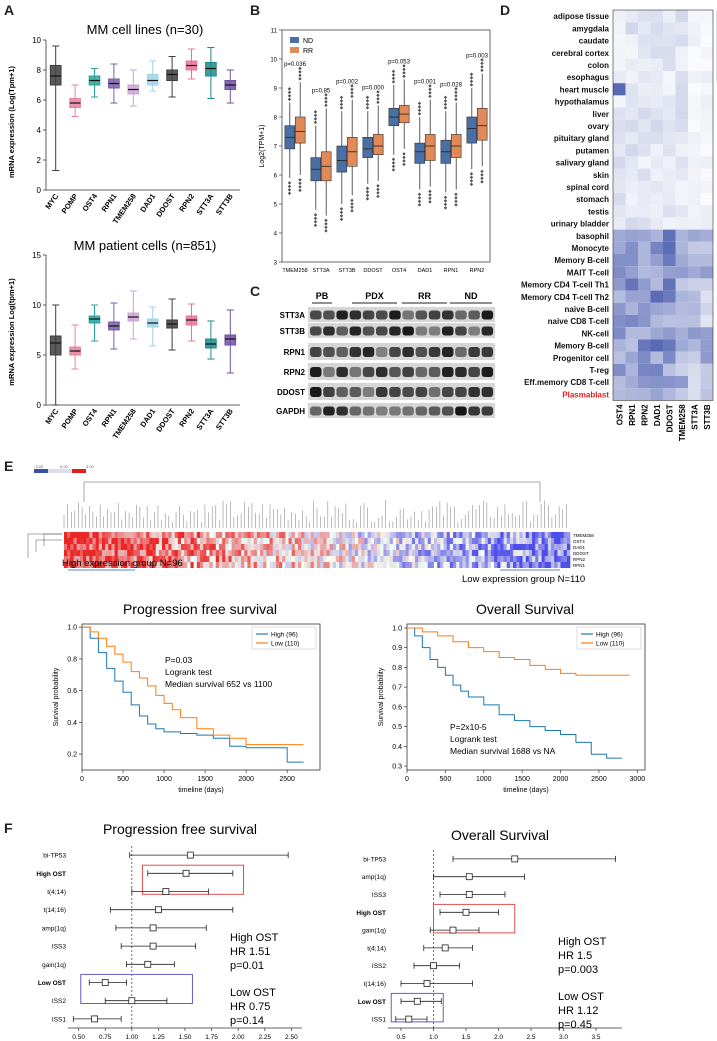 Image resolution: width=717 pixels, height=1041 pixels. I want to click on colorbar-seg, so click(60, 471).